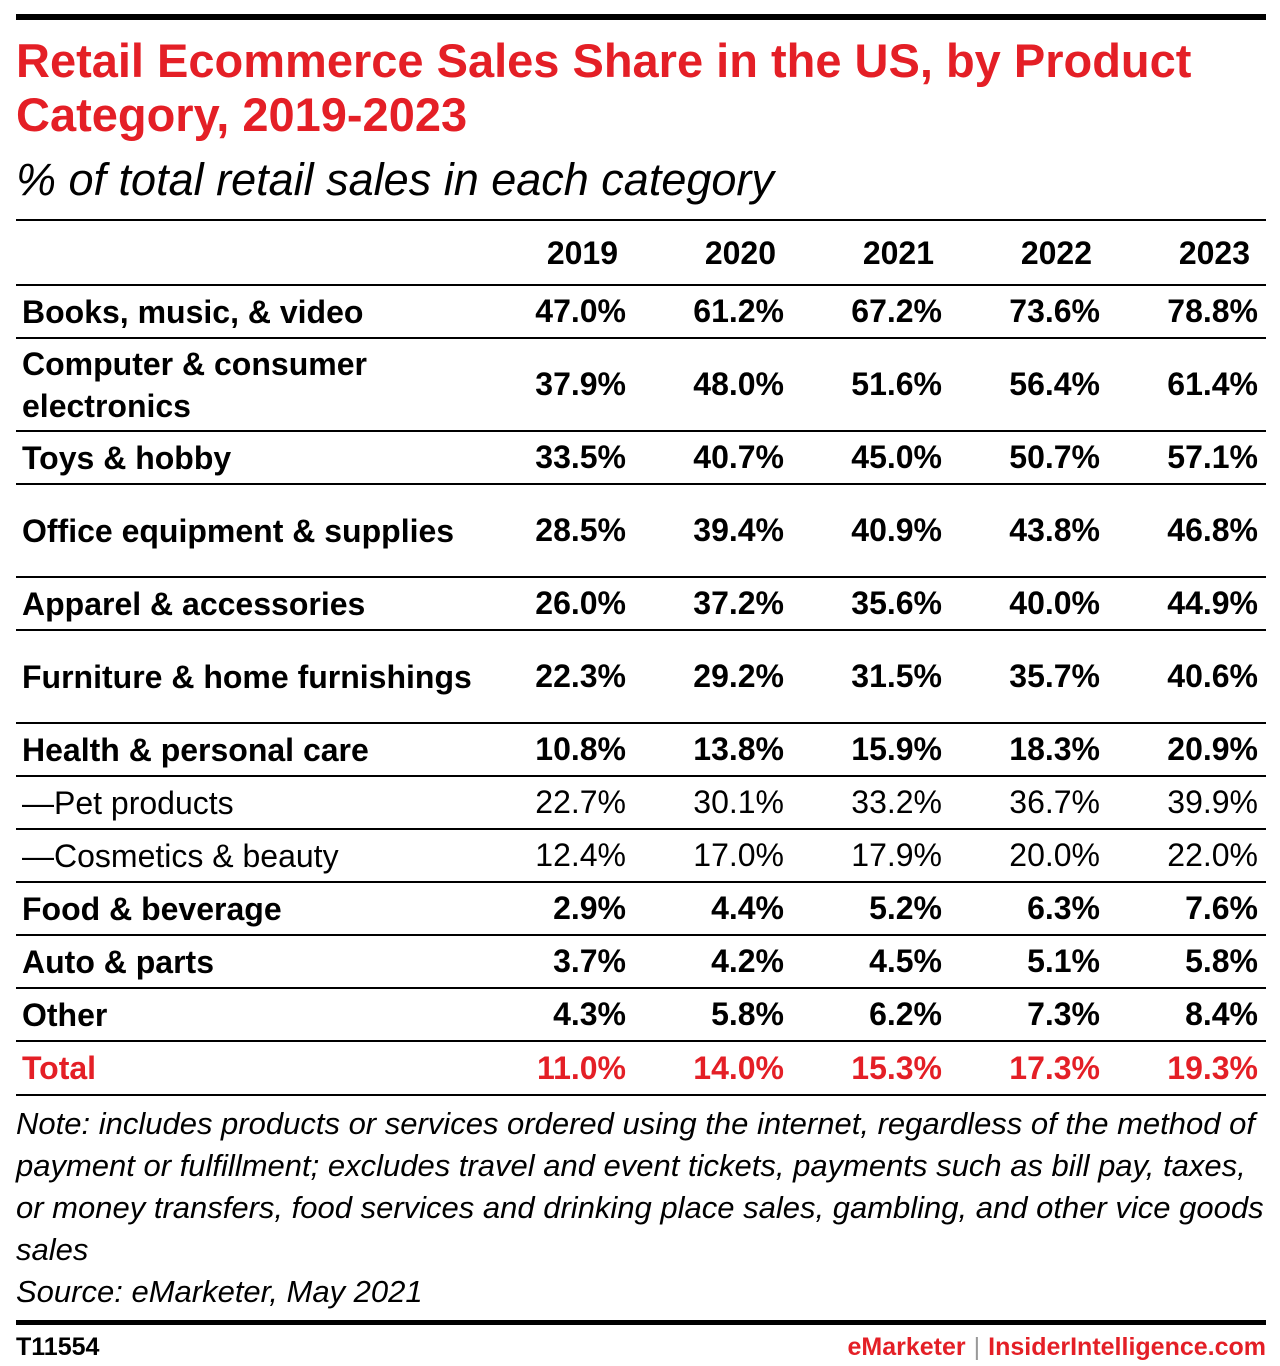 The image size is (1280, 1366). What do you see at coordinates (1029, 962) in the screenshot?
I see `cell-value: 5.1%` at bounding box center [1029, 962].